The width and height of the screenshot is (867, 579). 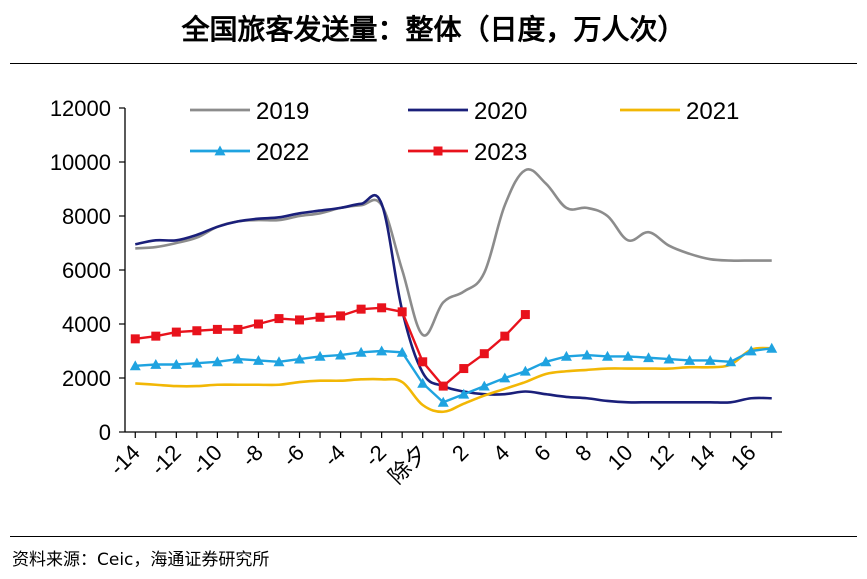 What do you see at coordinates (80, 108) in the screenshot?
I see `y-tick-label: 12000` at bounding box center [80, 108].